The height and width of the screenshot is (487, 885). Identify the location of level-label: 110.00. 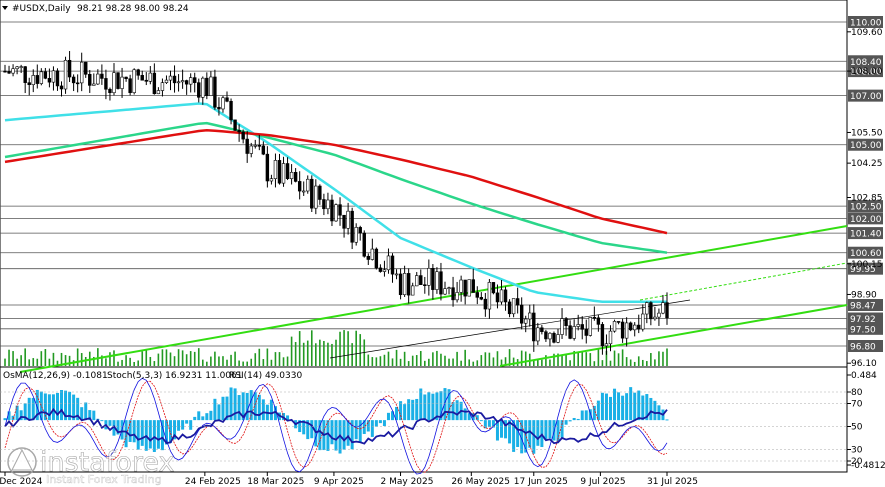
(866, 24).